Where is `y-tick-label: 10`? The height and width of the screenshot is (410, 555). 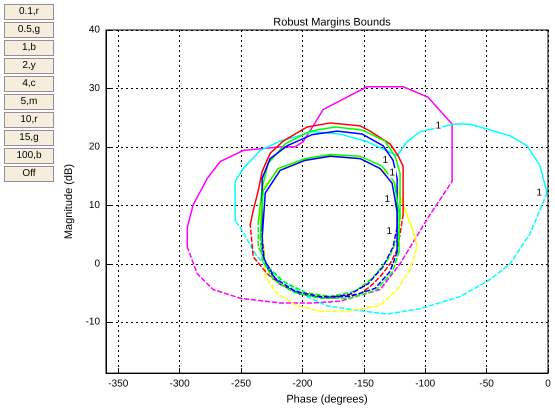 y-tick-label: 10 is located at coordinates (94, 205).